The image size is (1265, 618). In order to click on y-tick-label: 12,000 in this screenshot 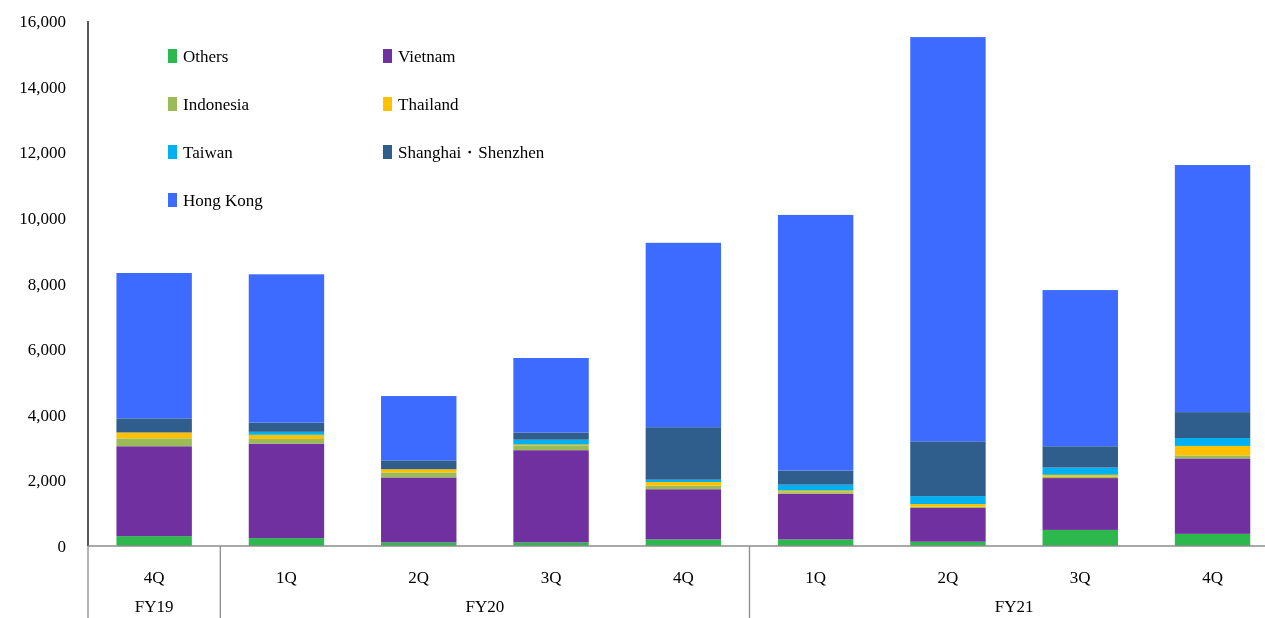, I will do `click(42, 153)`.